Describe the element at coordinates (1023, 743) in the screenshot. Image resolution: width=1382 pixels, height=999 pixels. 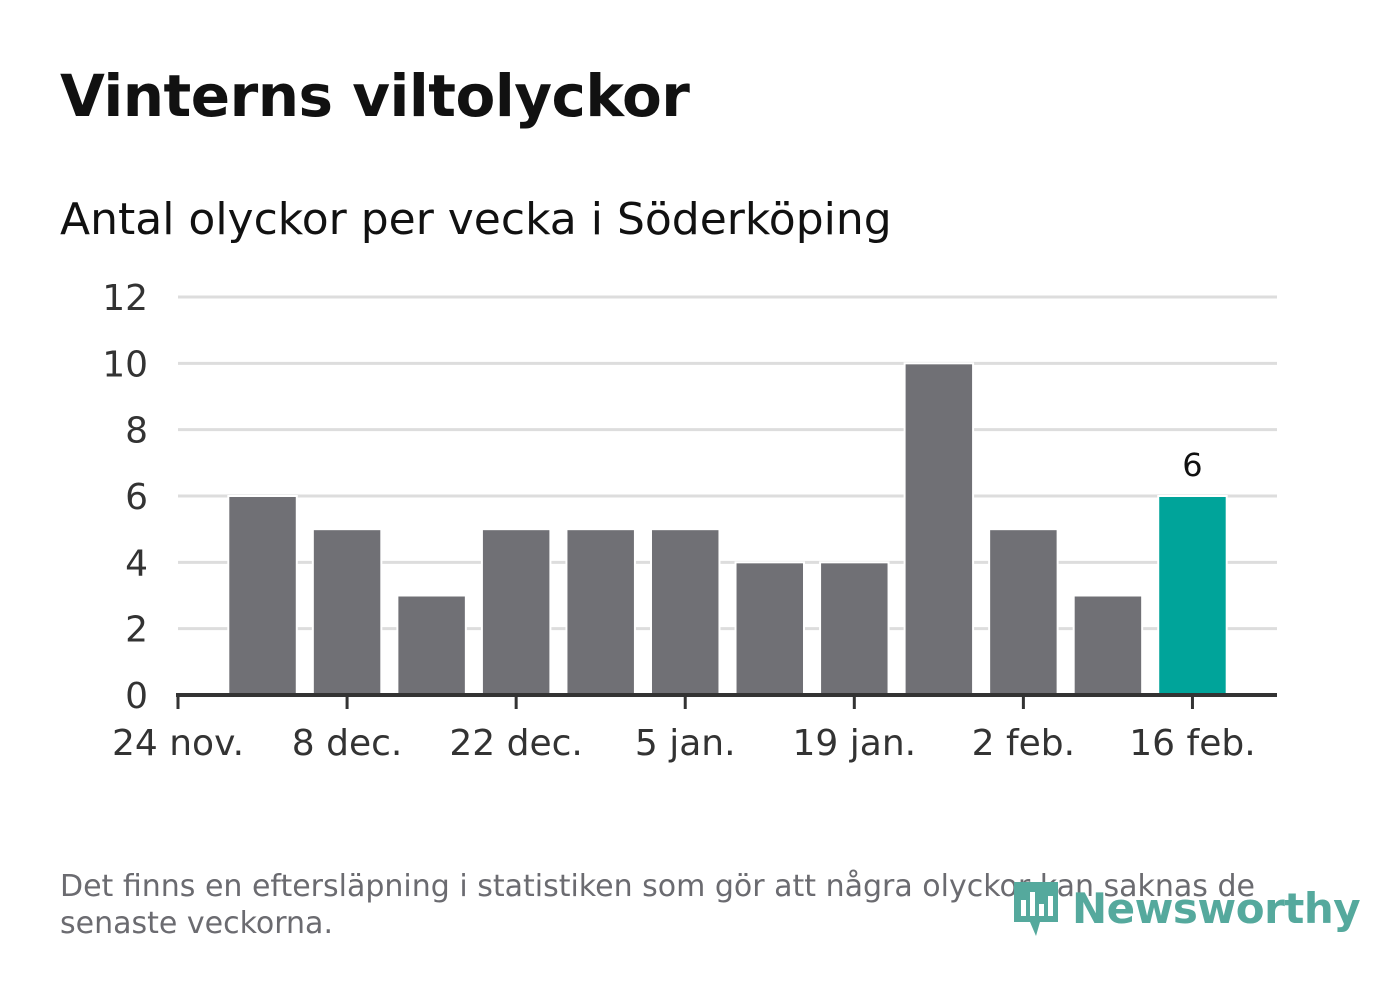
I see `x-tick-label: 2 feb.` at that location.